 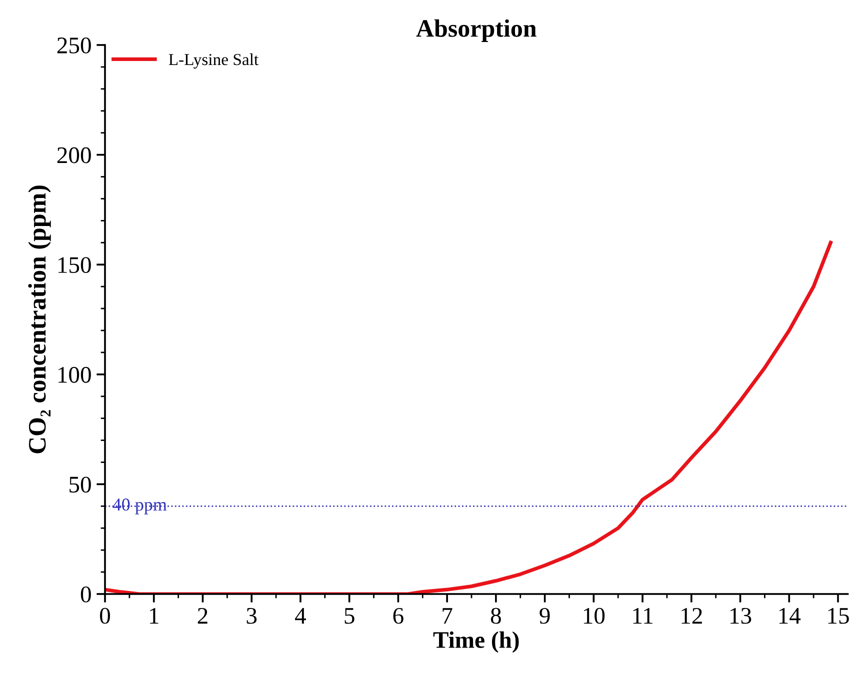 I want to click on ref-line-label: 40 ppm, so click(x=139, y=506).